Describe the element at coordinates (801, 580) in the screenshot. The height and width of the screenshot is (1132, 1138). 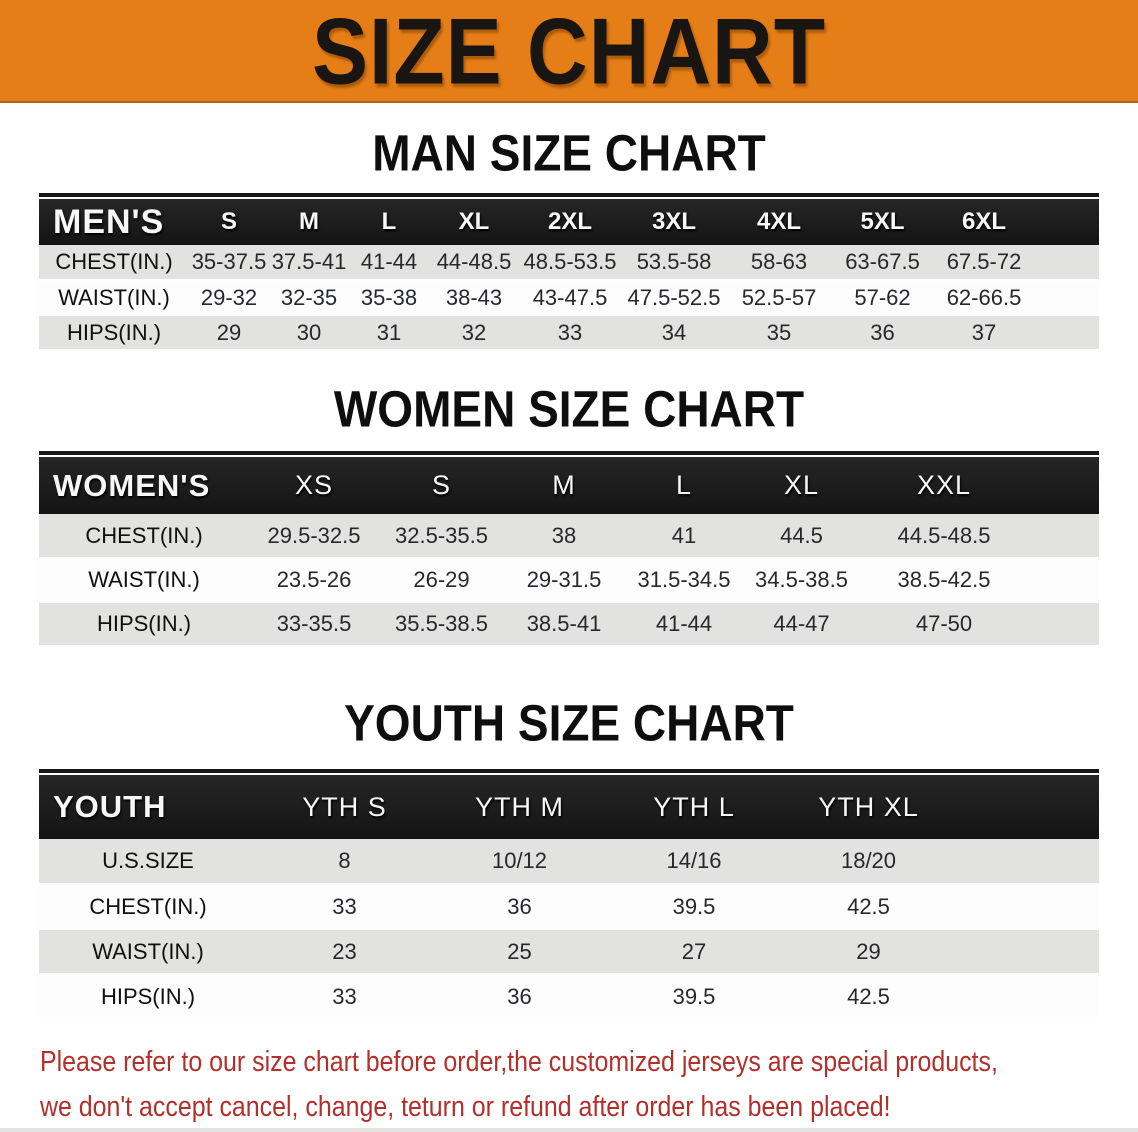
I see `size-value-cell: 34.5-38.5` at that location.